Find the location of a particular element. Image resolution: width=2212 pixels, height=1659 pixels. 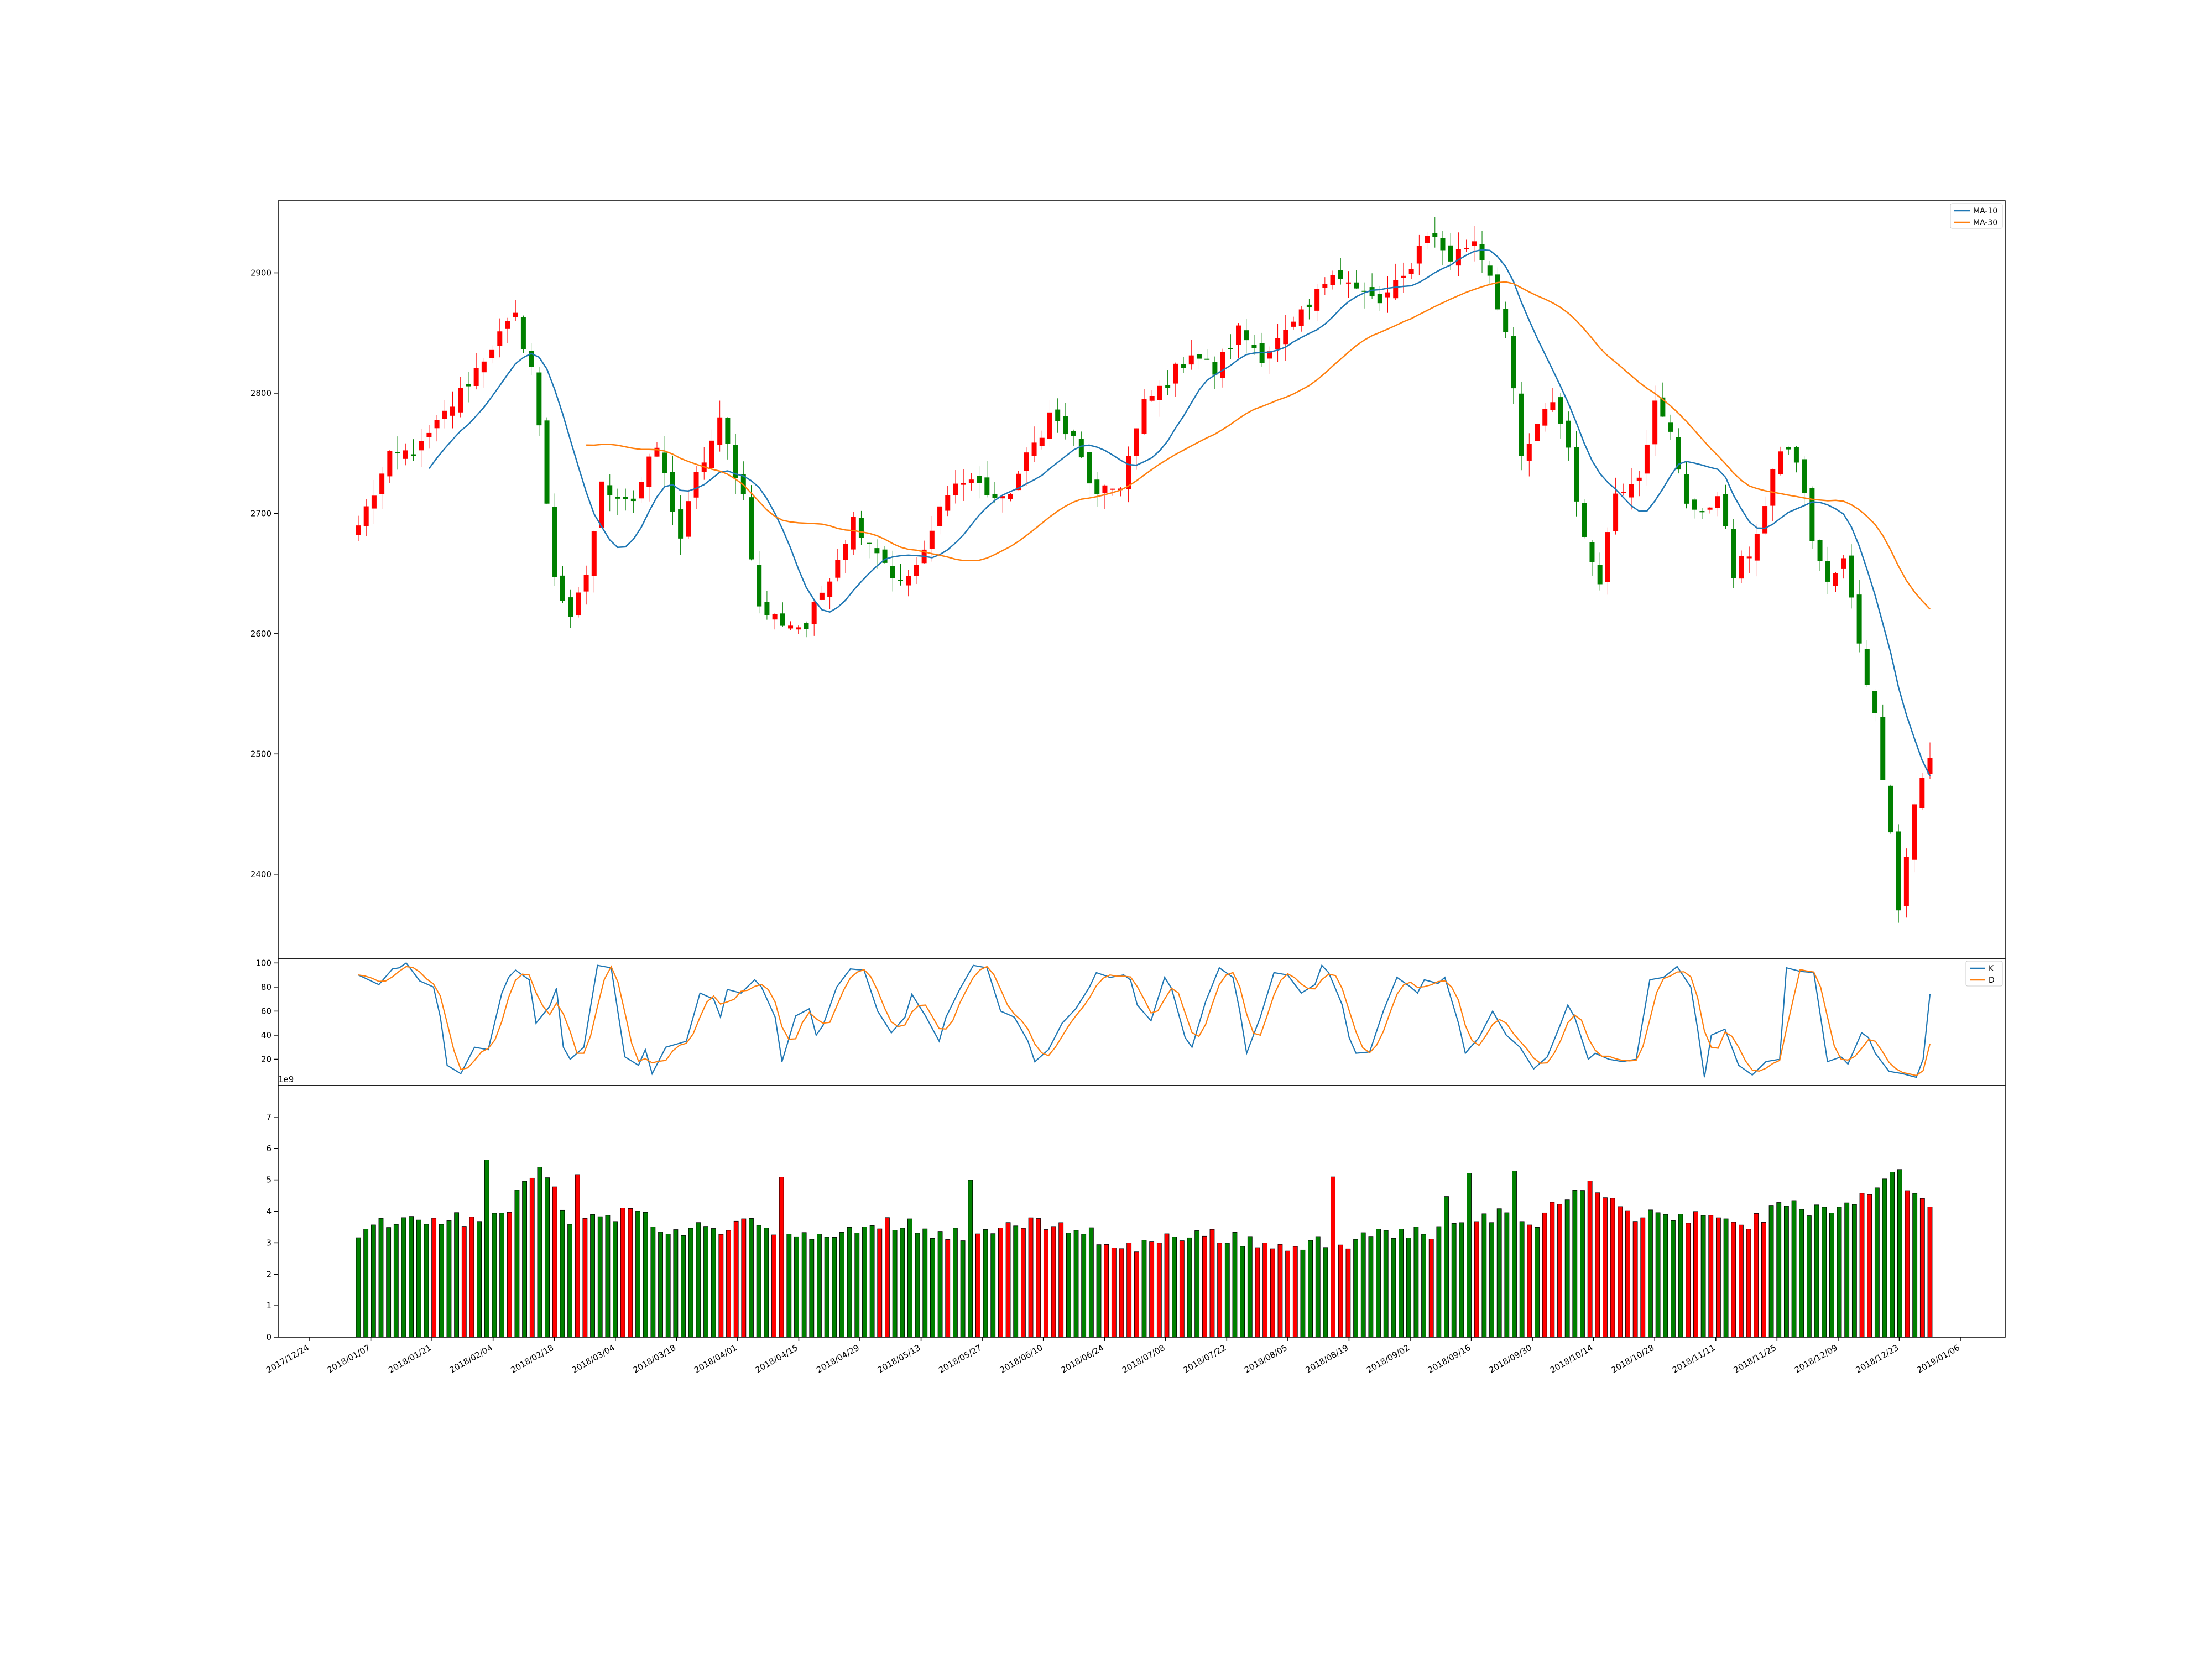

volume-ytick-label: 3 is located at coordinates (269, 1243).